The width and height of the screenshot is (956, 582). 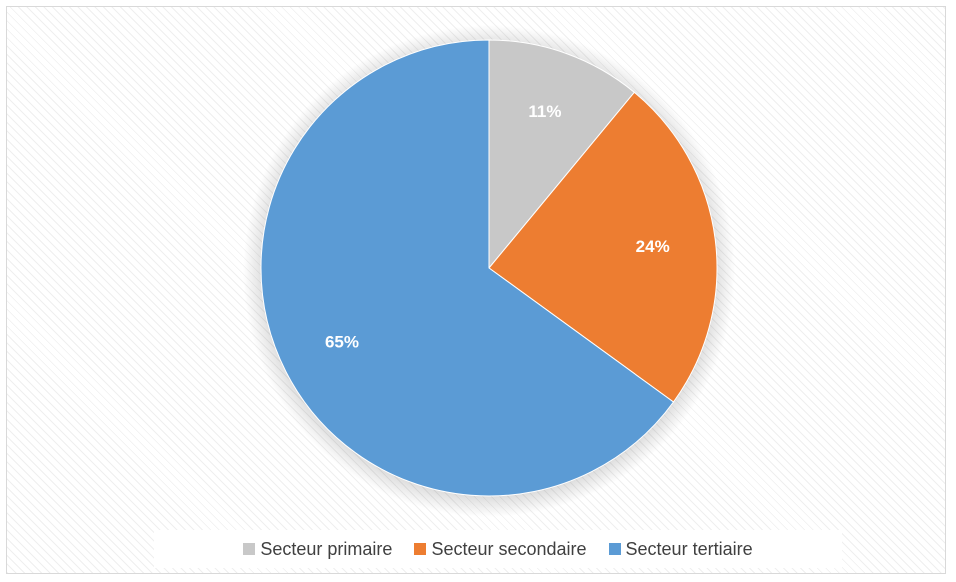 I want to click on data-label-secteur-secondaire: 24%, so click(x=653, y=246).